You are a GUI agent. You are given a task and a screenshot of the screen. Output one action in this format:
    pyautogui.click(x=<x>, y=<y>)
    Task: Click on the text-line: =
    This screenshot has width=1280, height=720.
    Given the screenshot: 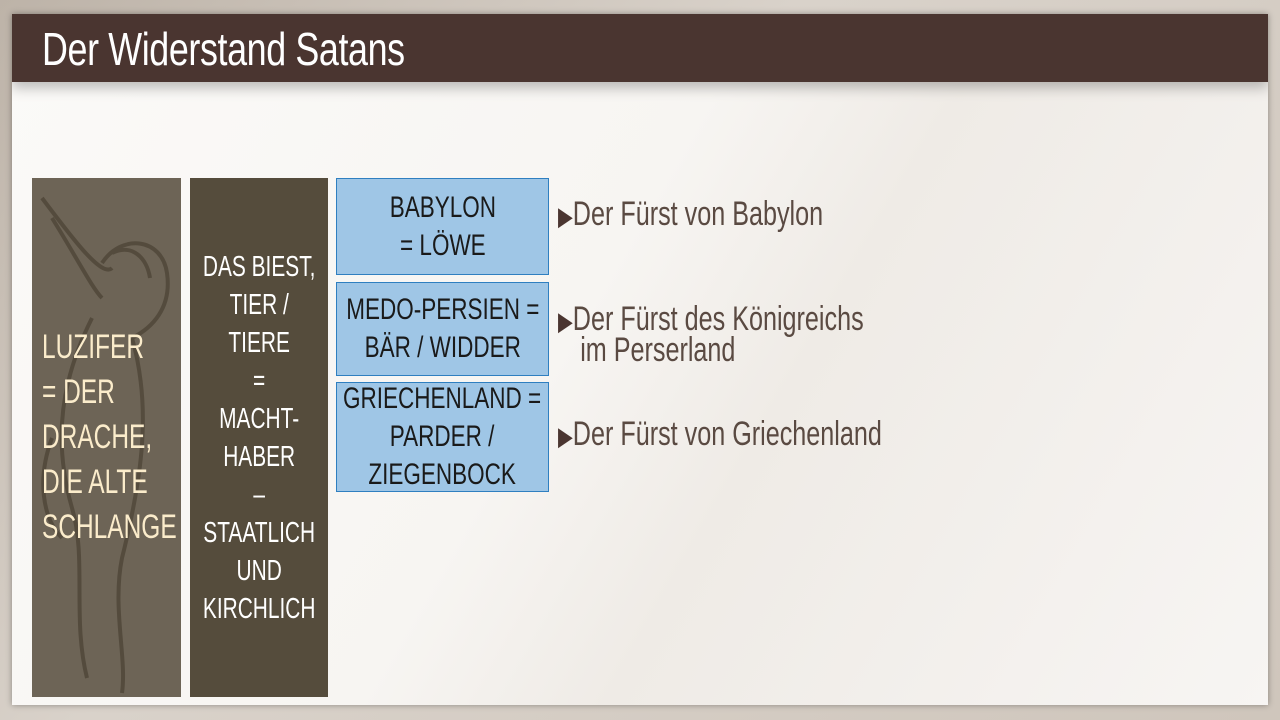 What is the action you would take?
    pyautogui.click(x=259, y=380)
    